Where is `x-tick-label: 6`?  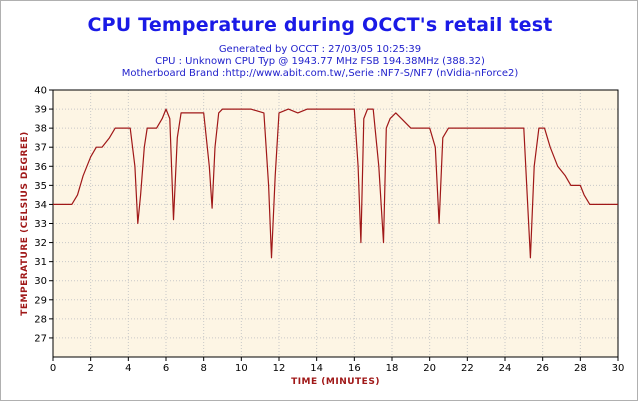
x-tick-label: 6 is located at coordinates (166, 368).